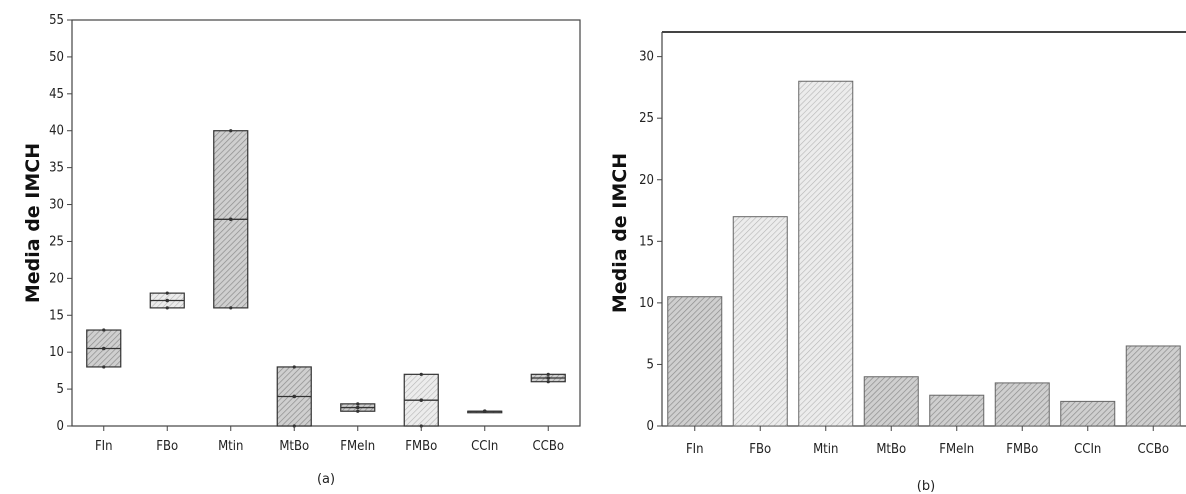 This screenshot has height=494, width=1186. Describe the element at coordinates (56, 168) in the screenshot. I see `y-tick-label: 35` at that location.